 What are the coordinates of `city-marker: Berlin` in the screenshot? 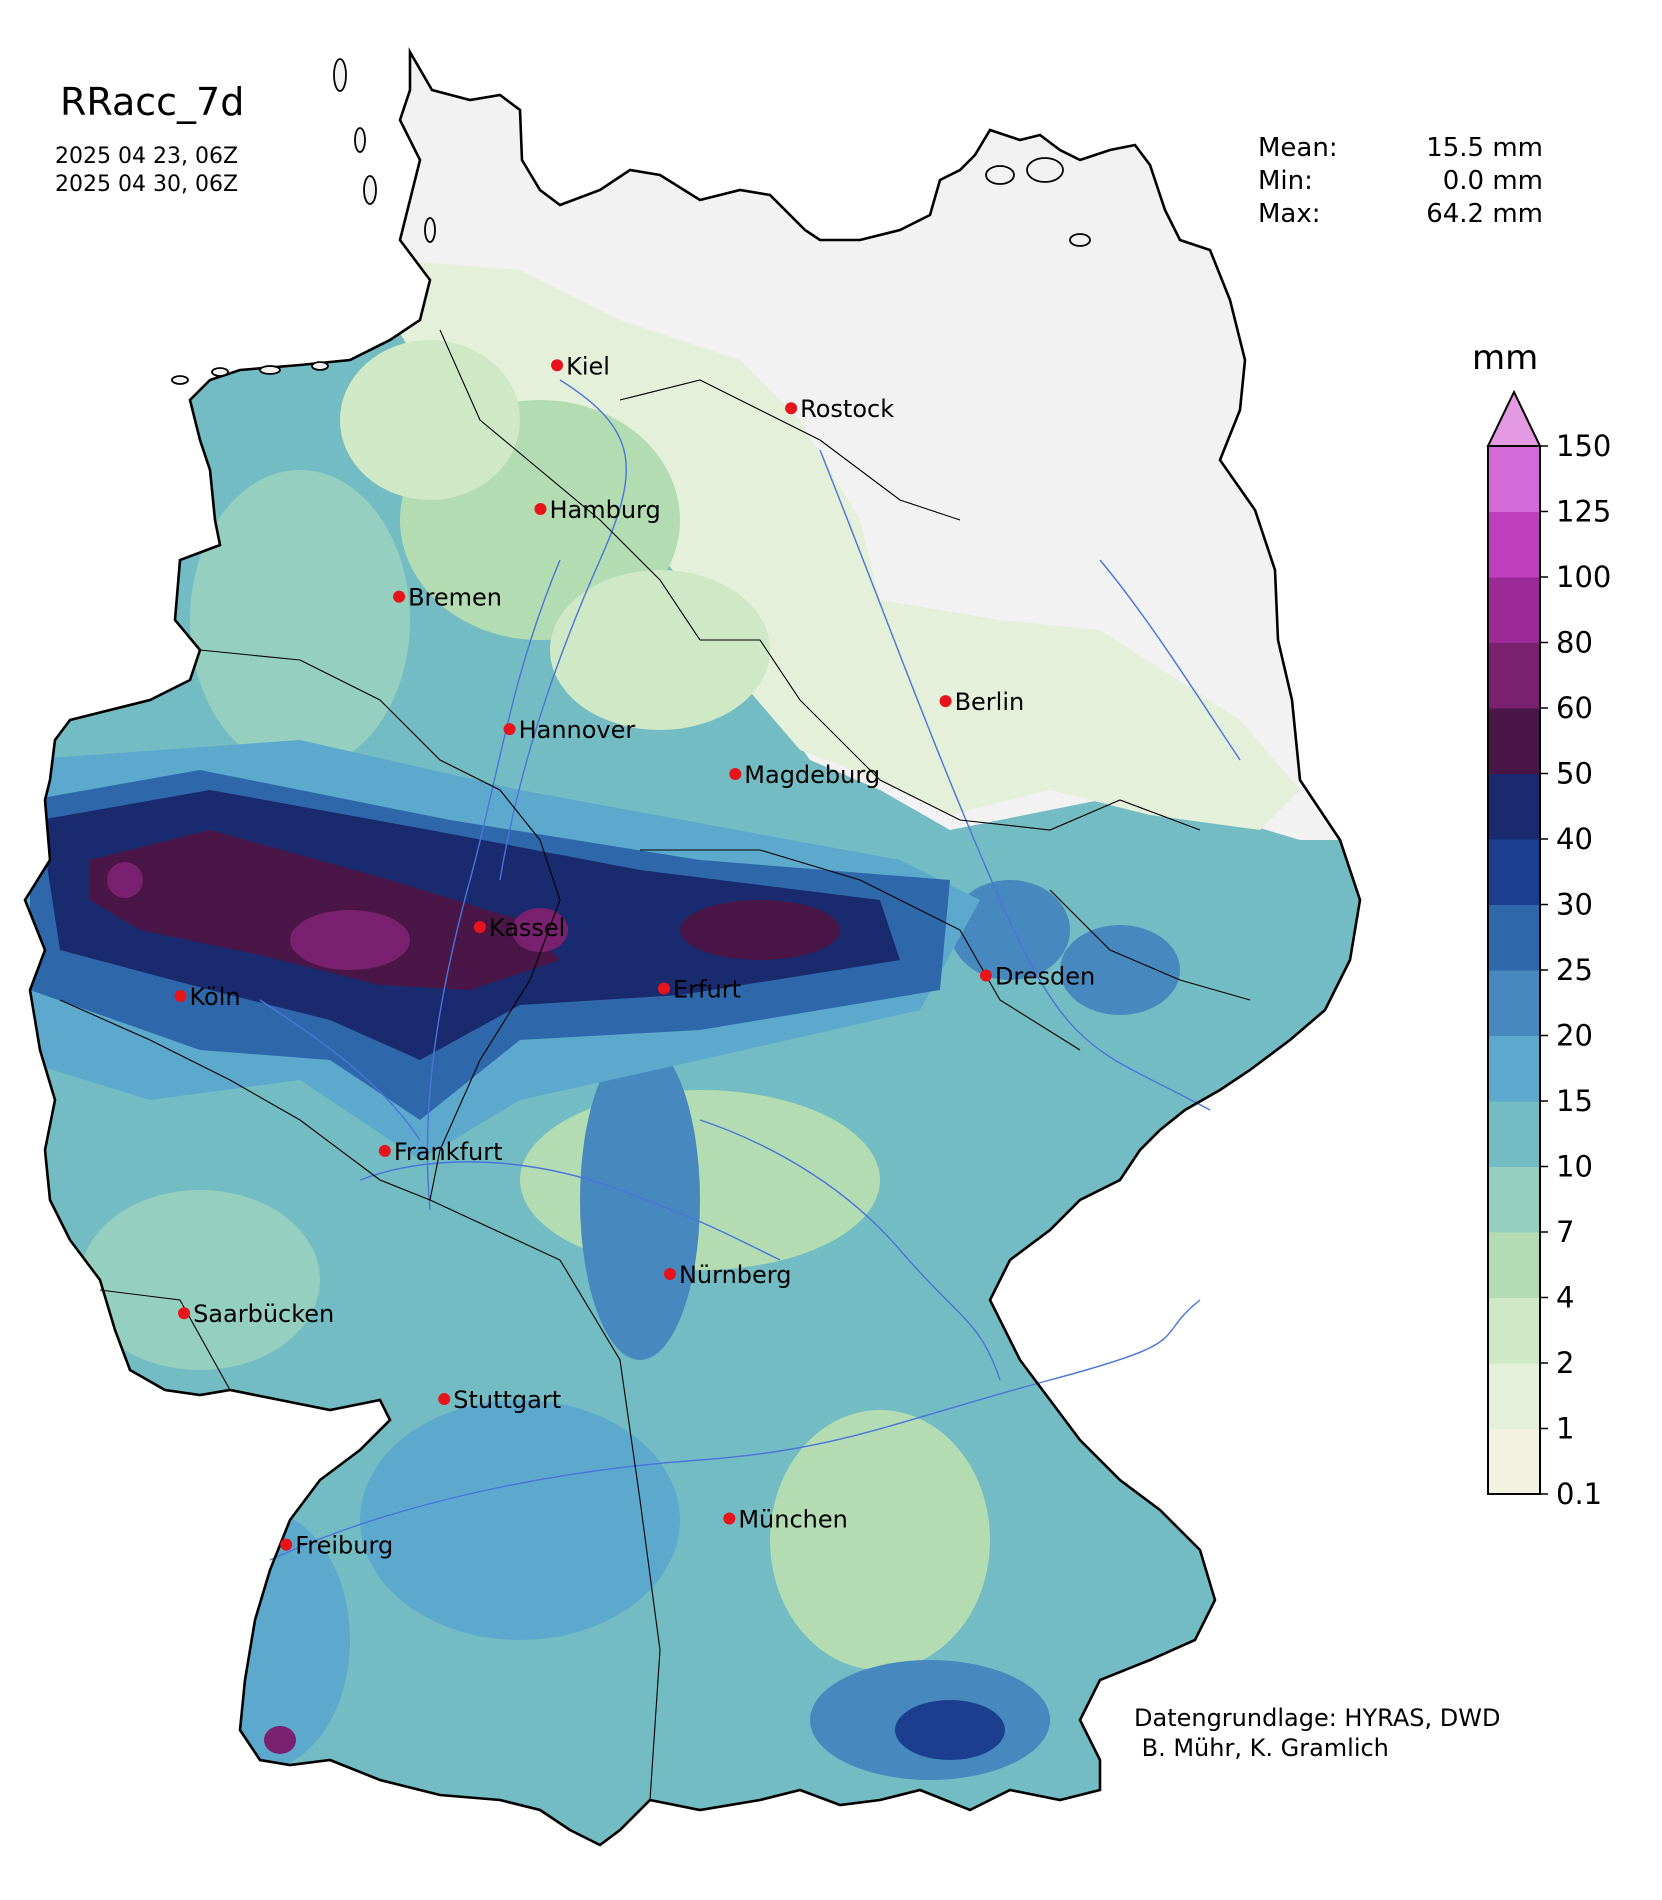 It's located at (982, 702).